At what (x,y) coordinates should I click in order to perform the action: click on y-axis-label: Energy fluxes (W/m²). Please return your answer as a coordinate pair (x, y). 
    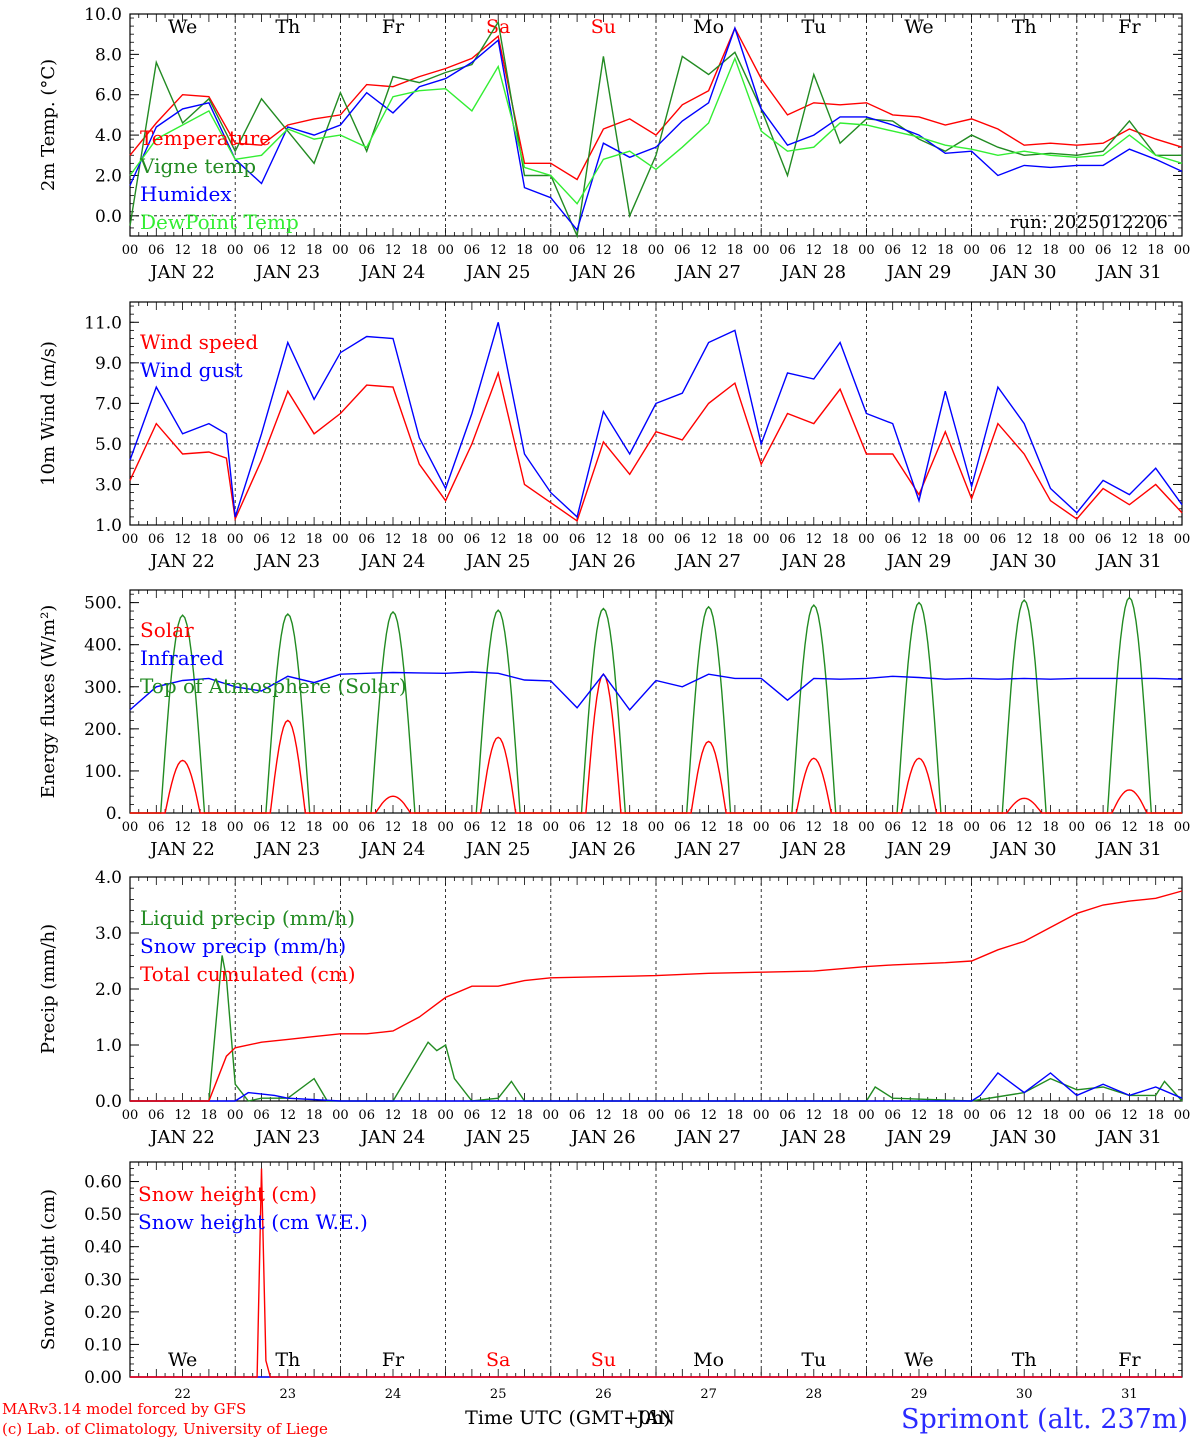
    Looking at the image, I should click on (48, 702).